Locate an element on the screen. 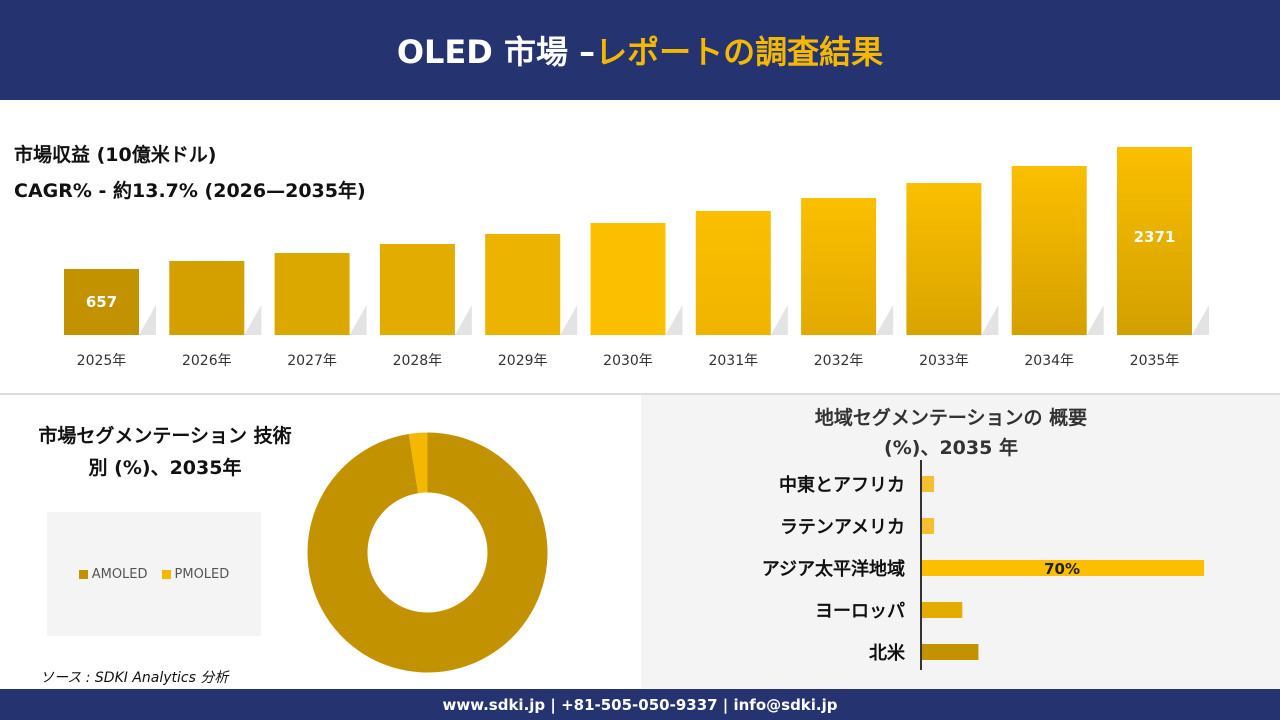 This screenshot has width=1280, height=720. technology-donut-chart is located at coordinates (427, 552).